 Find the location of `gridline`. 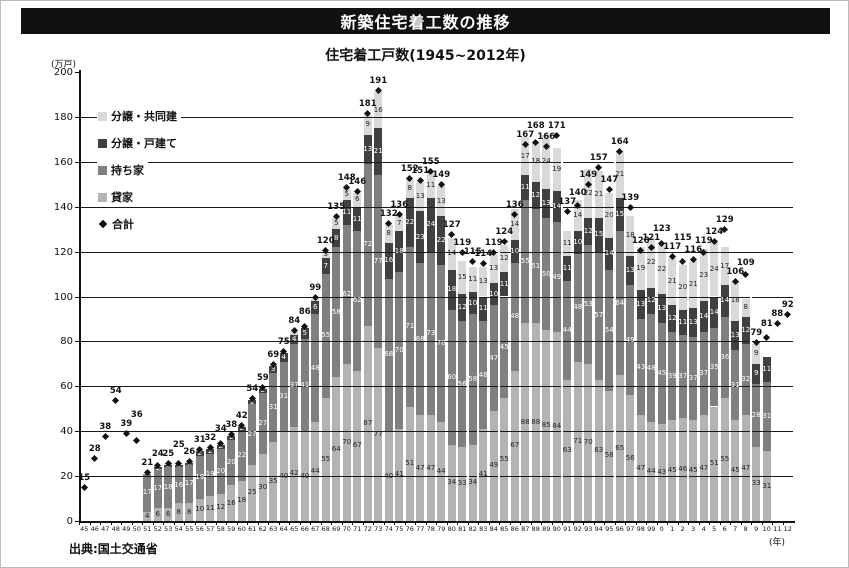

gridline is located at coordinates (436, 162).